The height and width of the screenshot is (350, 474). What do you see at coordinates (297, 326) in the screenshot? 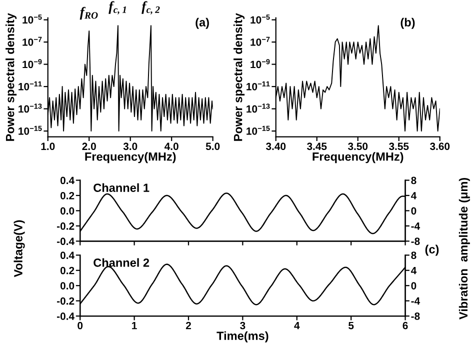
I see `x-tick-label: 4` at bounding box center [297, 326].